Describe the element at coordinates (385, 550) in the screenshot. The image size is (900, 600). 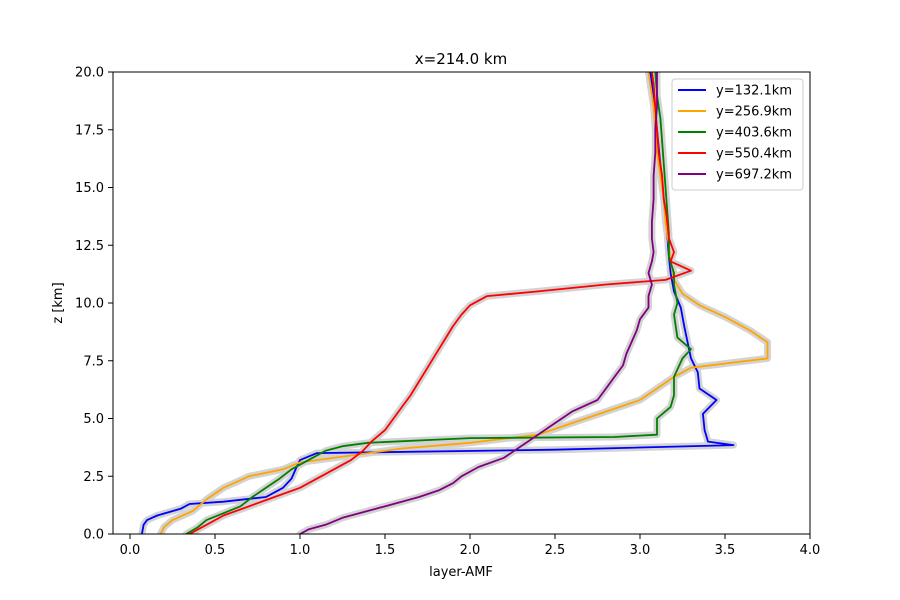
I see `x-tick-label: 1.5` at that location.